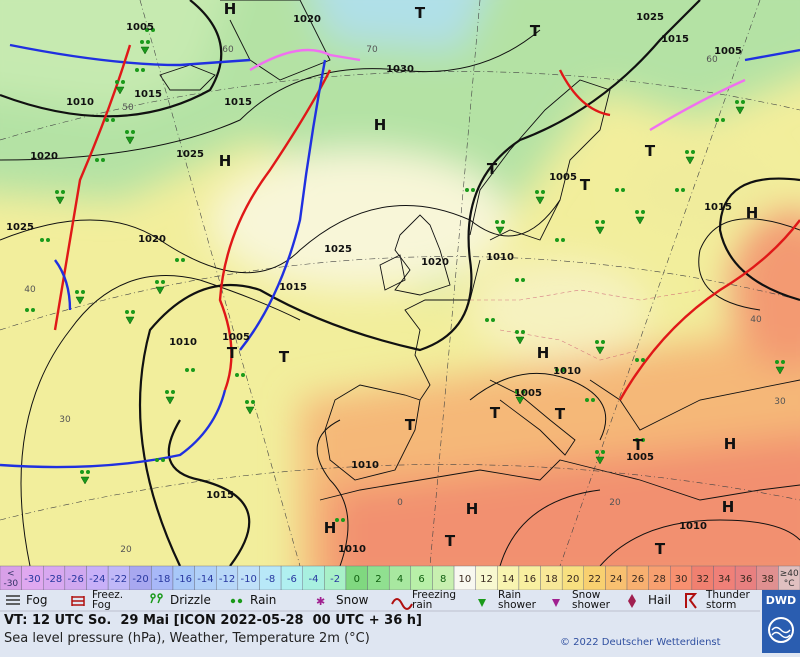  I want to click on drizzle-icon, so click(156, 598).